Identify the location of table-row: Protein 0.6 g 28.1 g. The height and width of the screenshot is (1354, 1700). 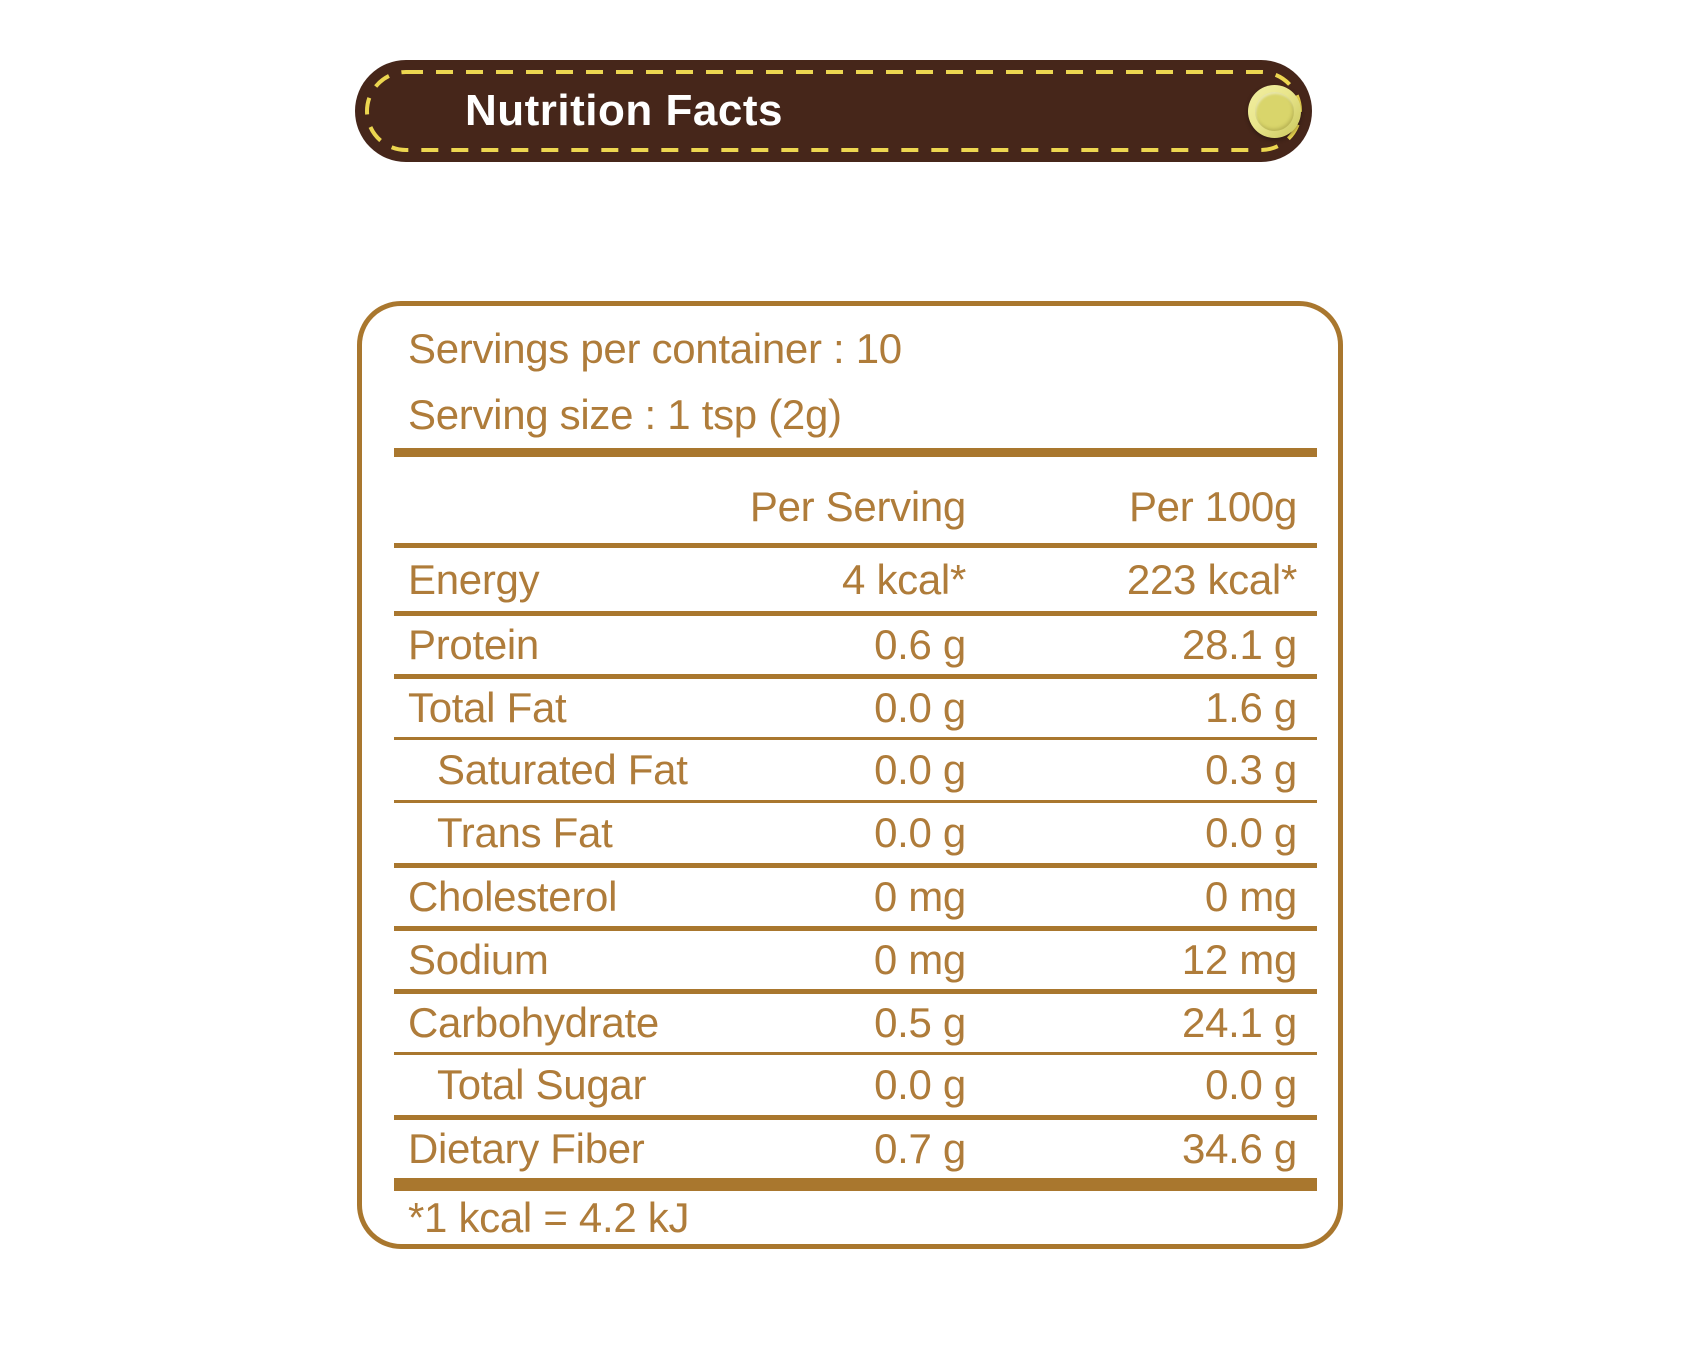
(855, 642).